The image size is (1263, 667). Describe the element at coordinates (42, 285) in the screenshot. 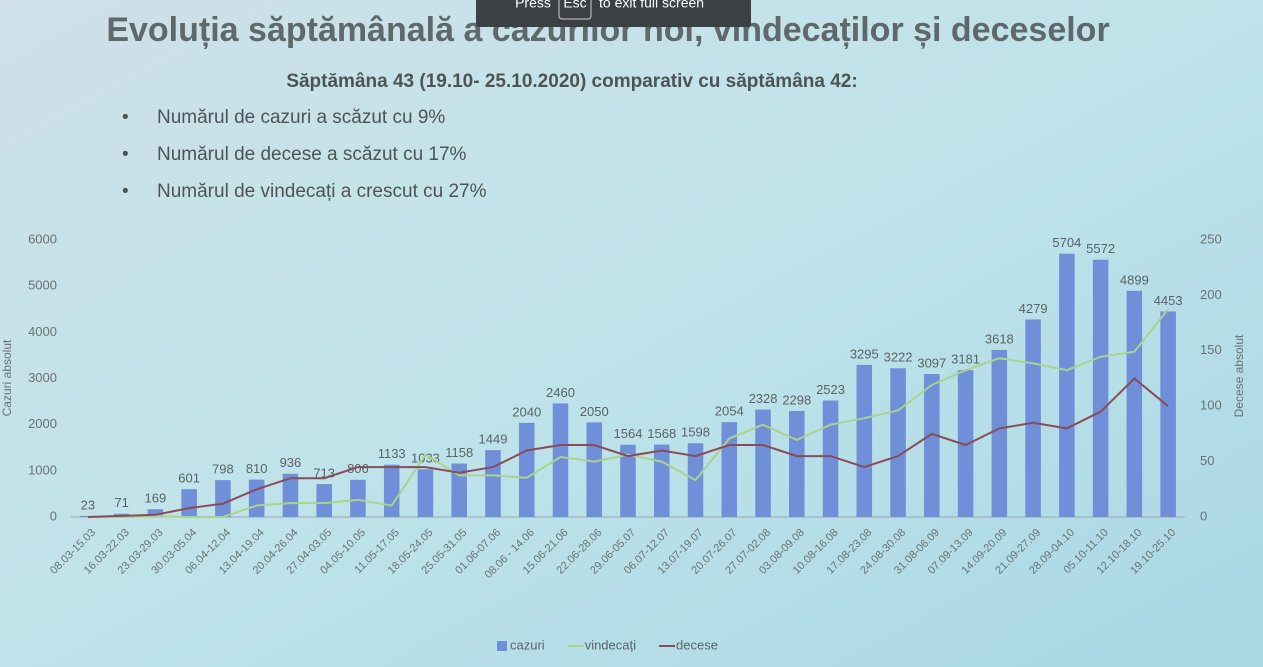

I see `y-tick-label: 5000` at that location.